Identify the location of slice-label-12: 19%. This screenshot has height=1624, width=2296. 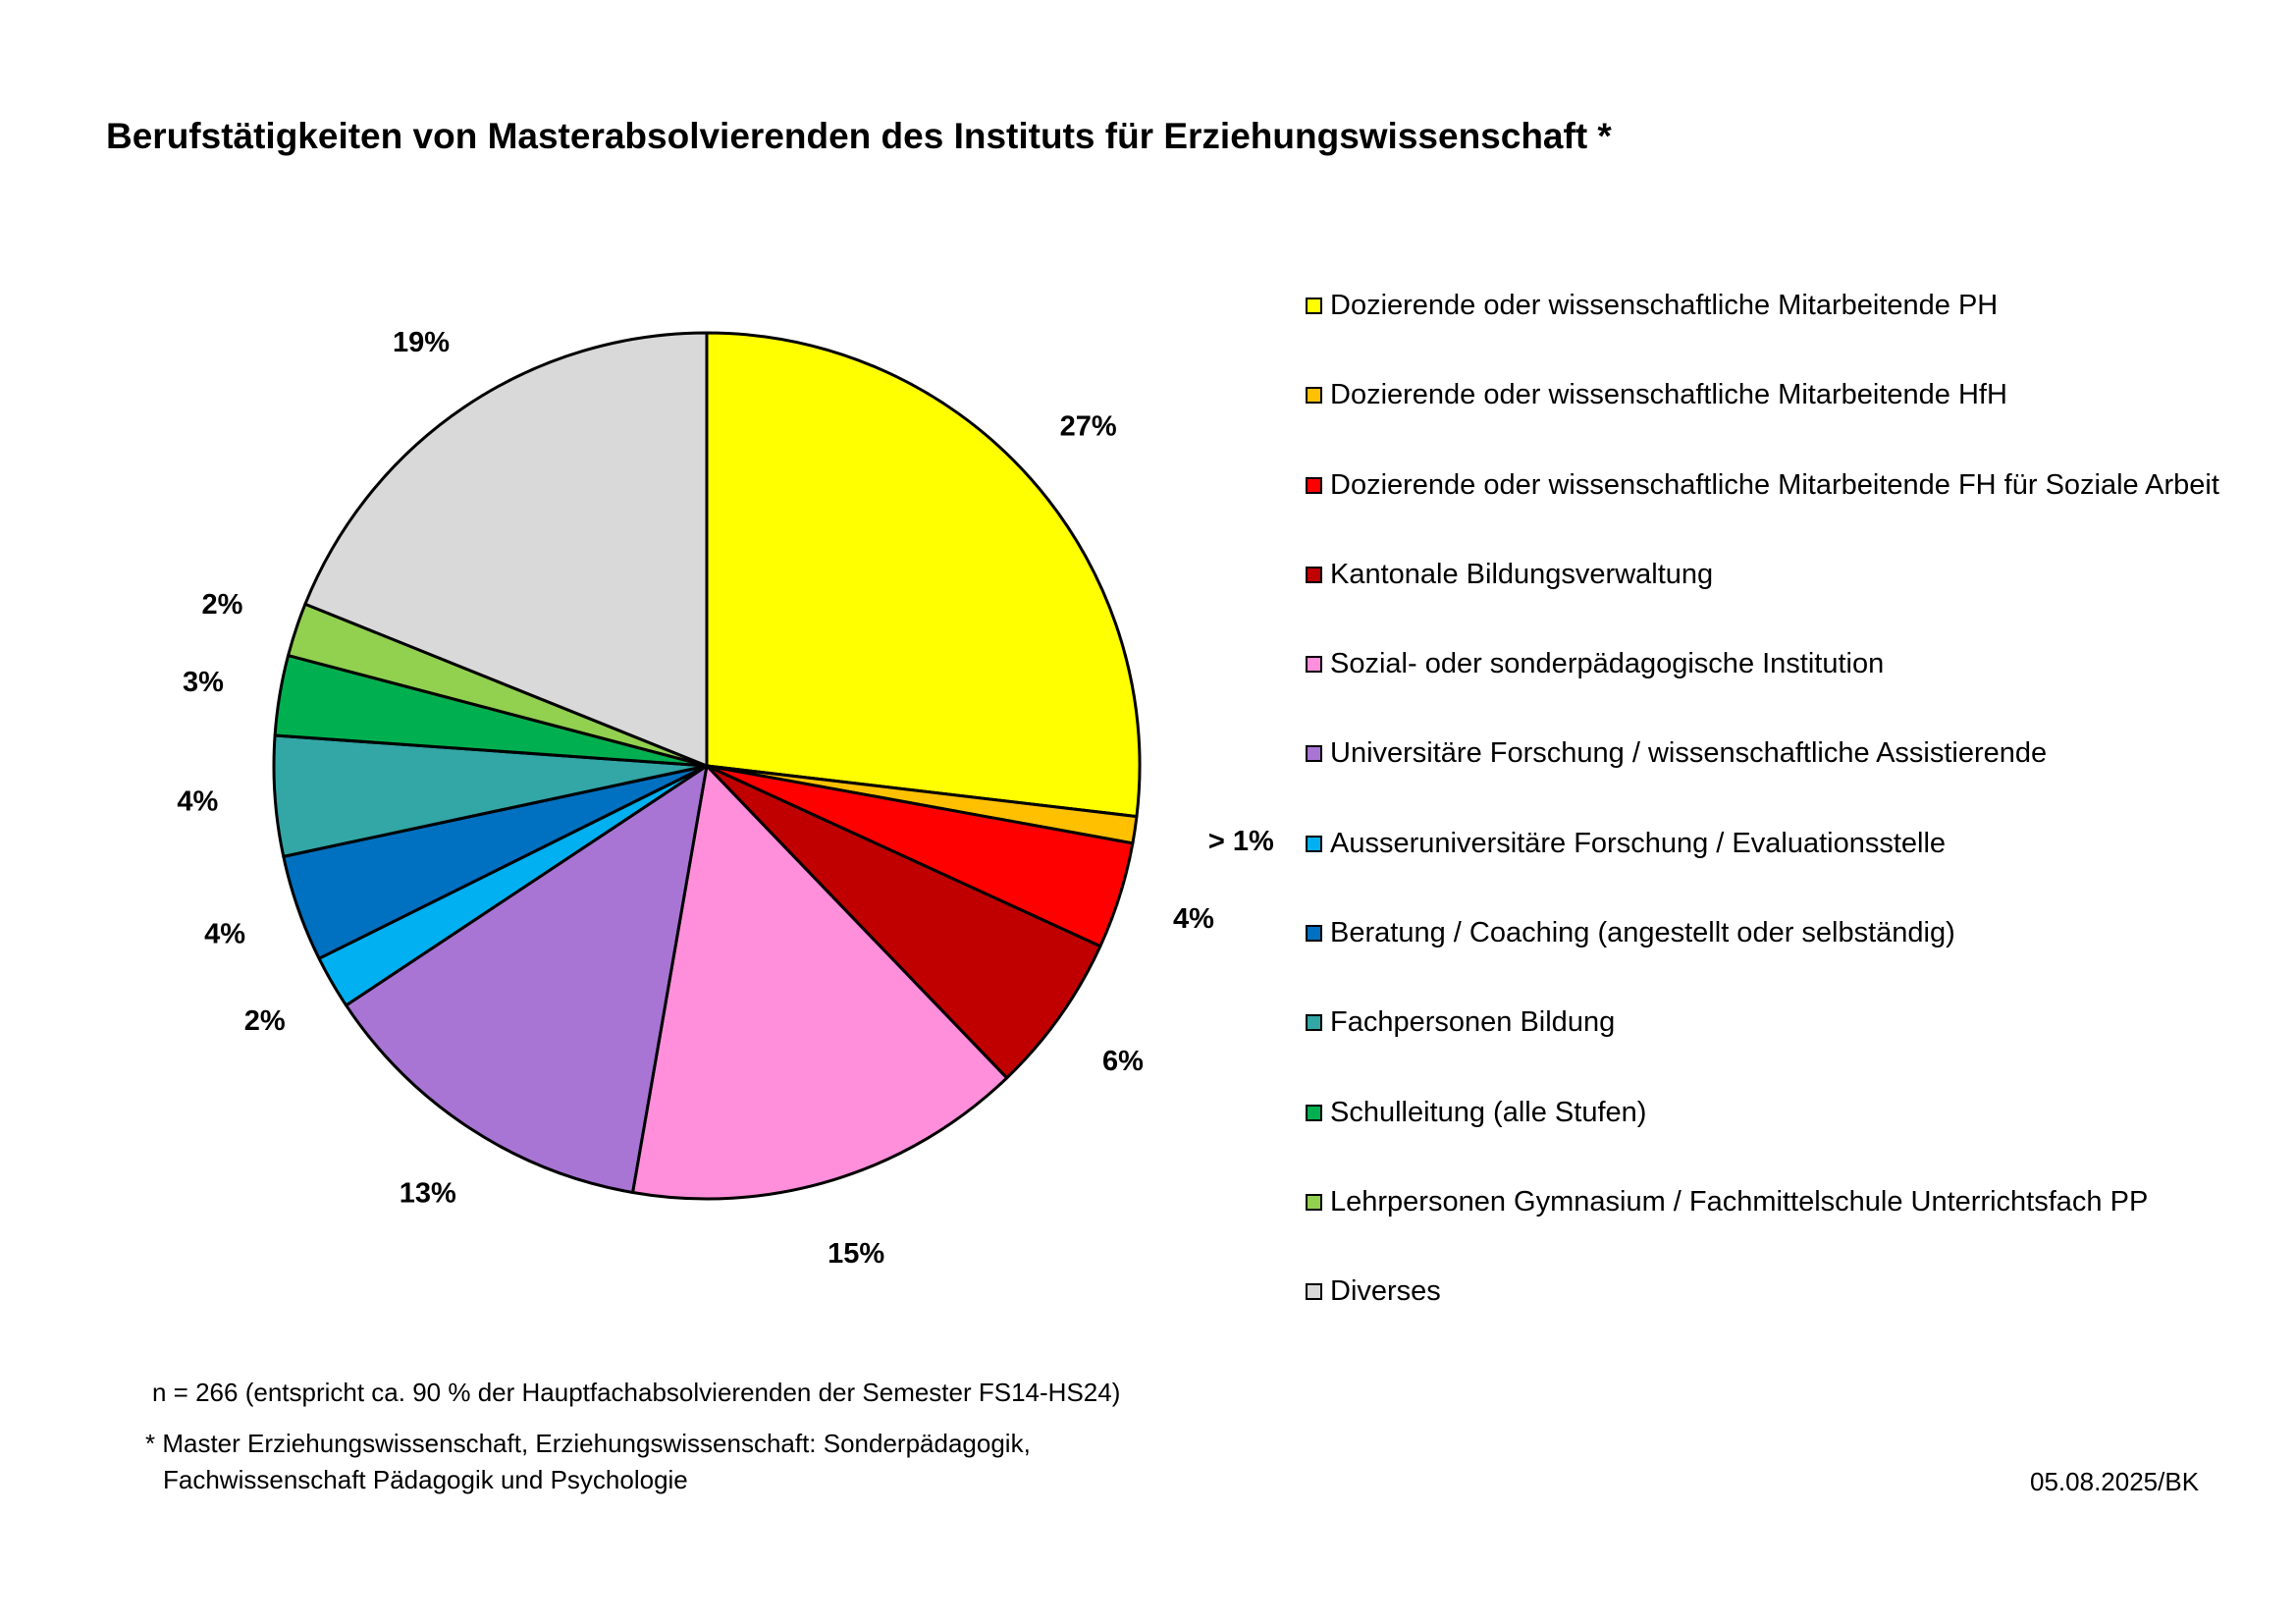
(422, 342).